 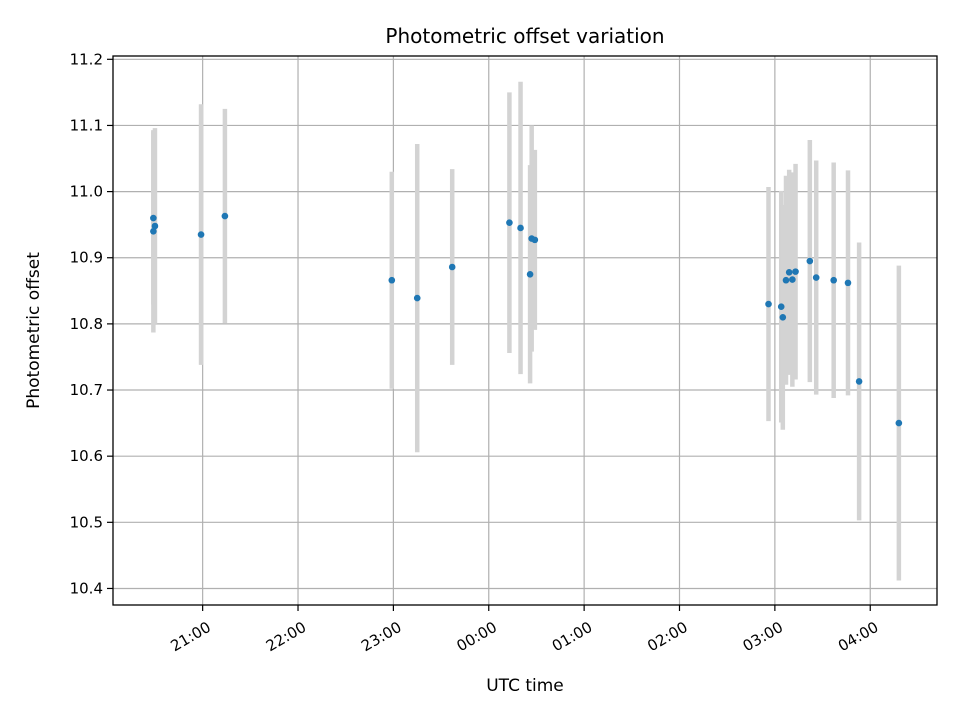 What do you see at coordinates (667, 636) in the screenshot?
I see `x-tick-label: 02:00` at bounding box center [667, 636].